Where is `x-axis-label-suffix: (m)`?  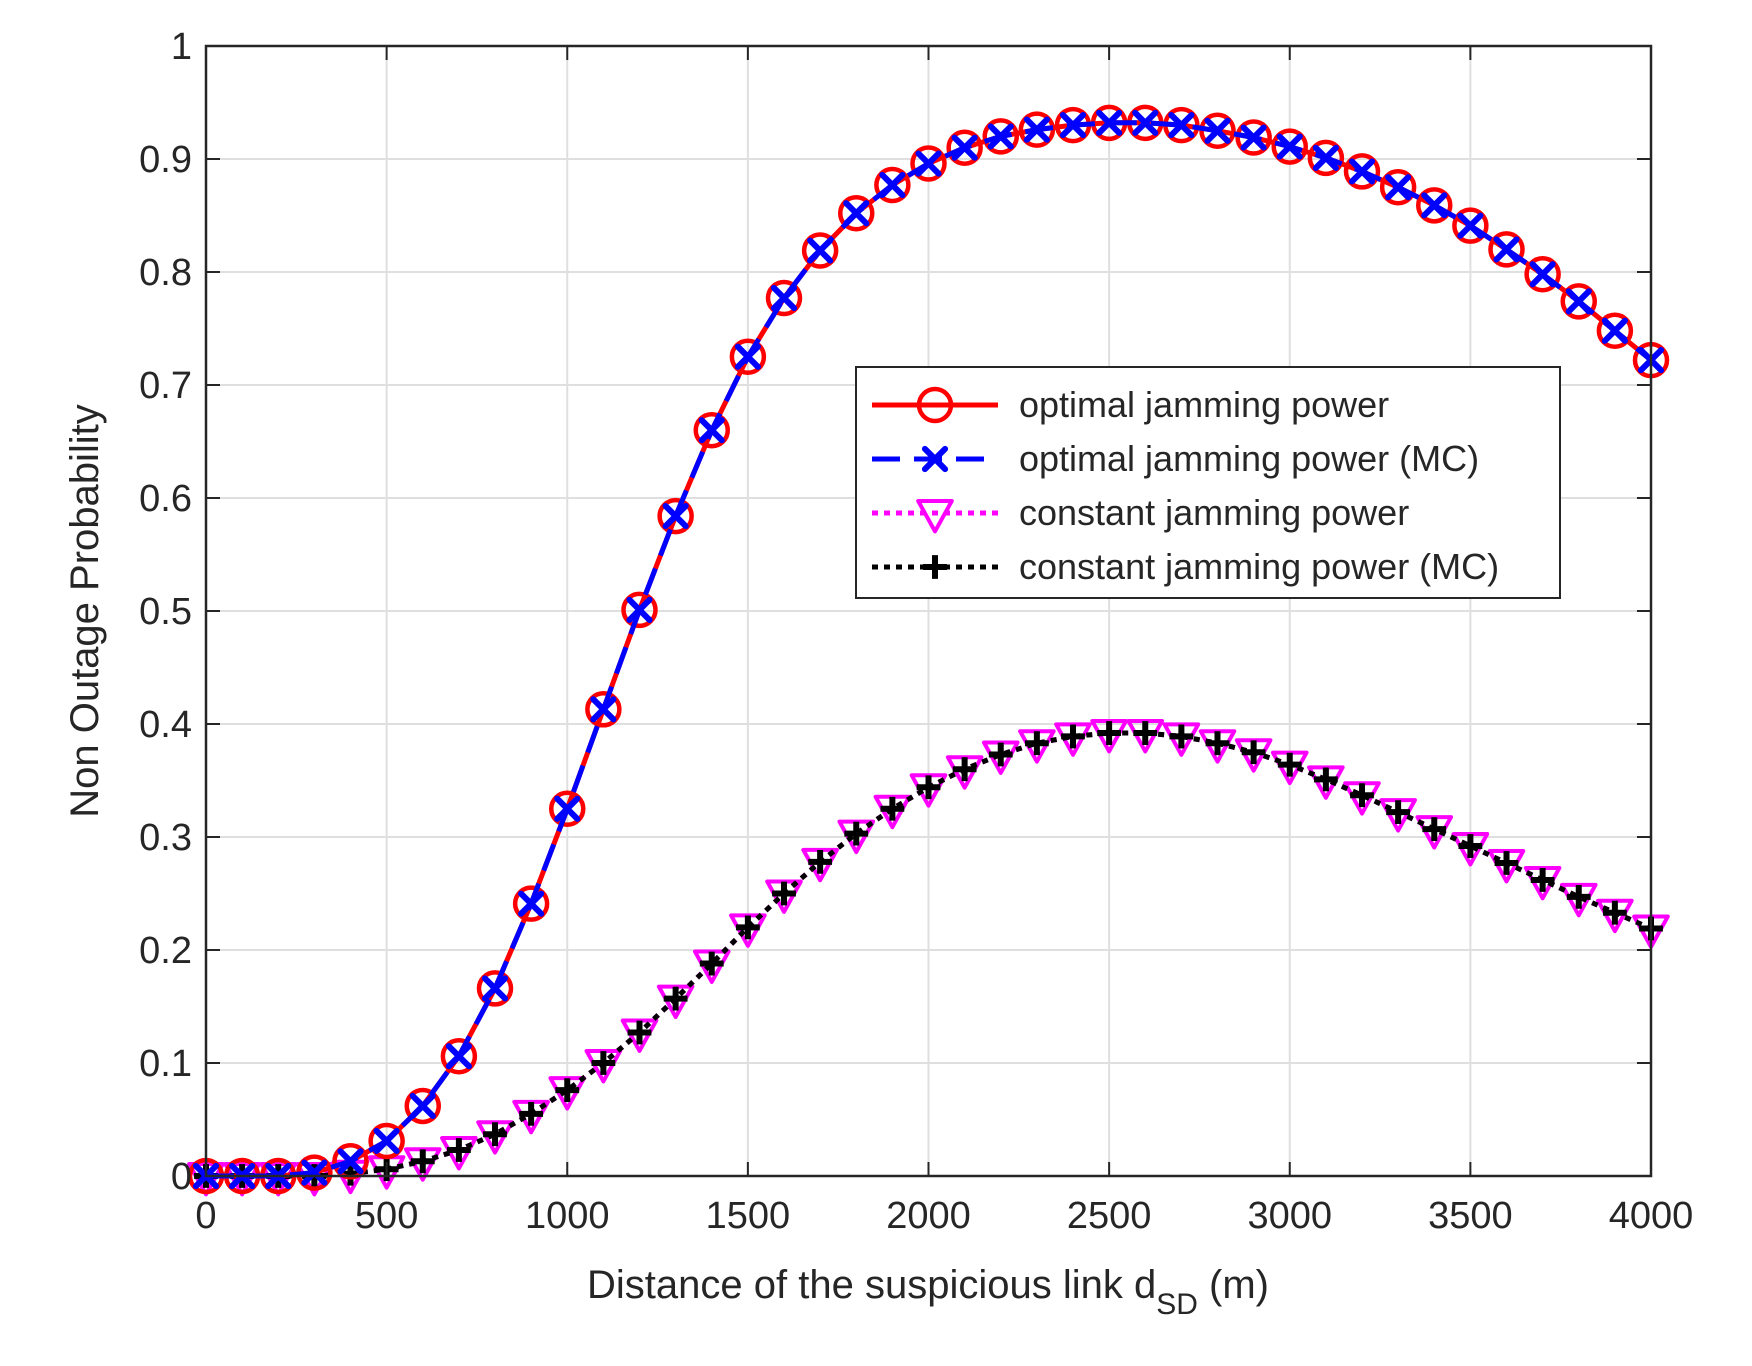 x-axis-label-suffix: (m) is located at coordinates (1233, 1285).